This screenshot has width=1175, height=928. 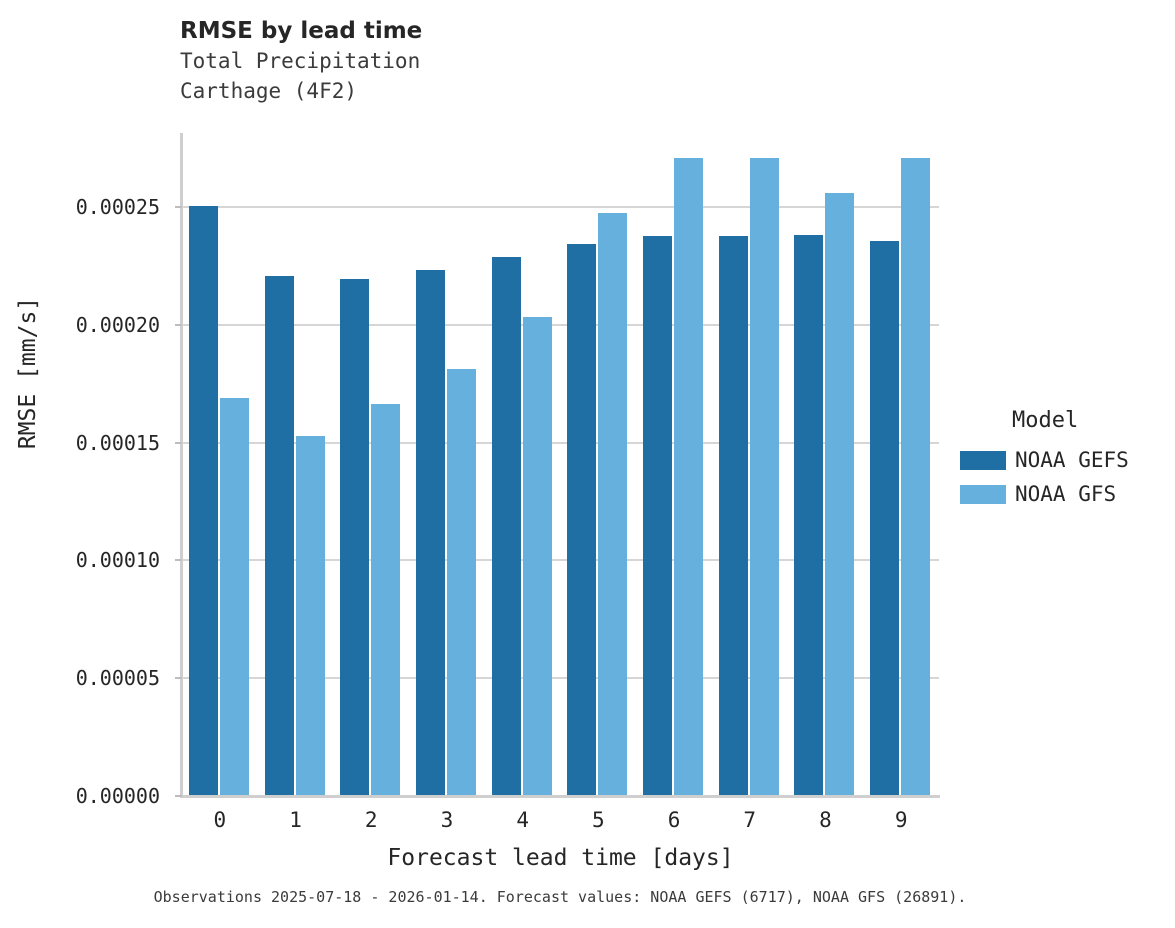 What do you see at coordinates (117, 796) in the screenshot?
I see `y-tick-label: 0.00000` at bounding box center [117, 796].